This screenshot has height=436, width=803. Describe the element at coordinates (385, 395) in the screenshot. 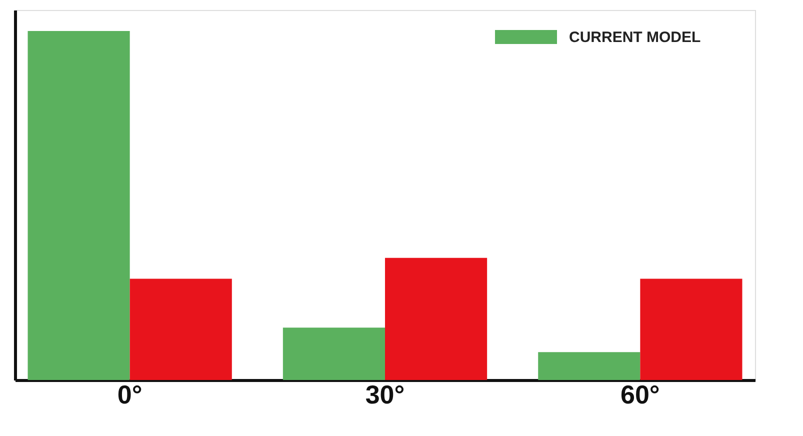

I see `x-tick-label: 30°` at that location.